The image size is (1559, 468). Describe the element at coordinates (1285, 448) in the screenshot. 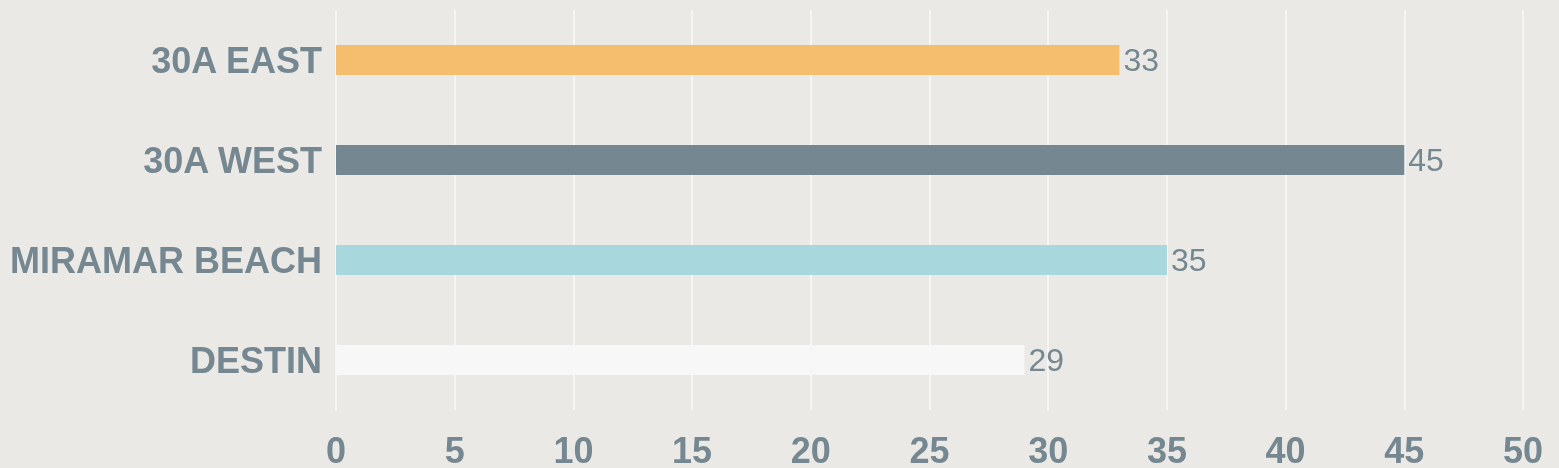

I see `x-tick-label: 40` at that location.